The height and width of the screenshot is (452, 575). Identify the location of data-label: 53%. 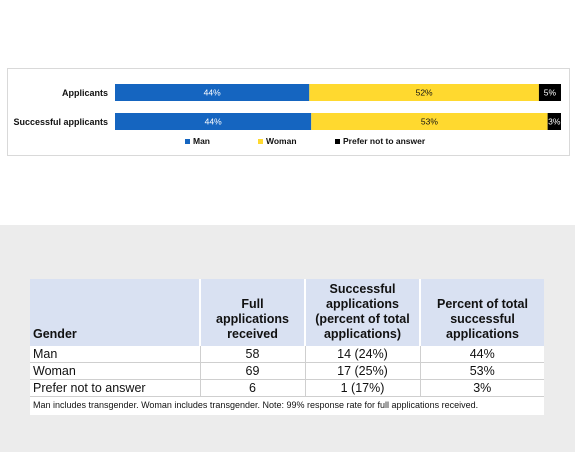
(429, 122).